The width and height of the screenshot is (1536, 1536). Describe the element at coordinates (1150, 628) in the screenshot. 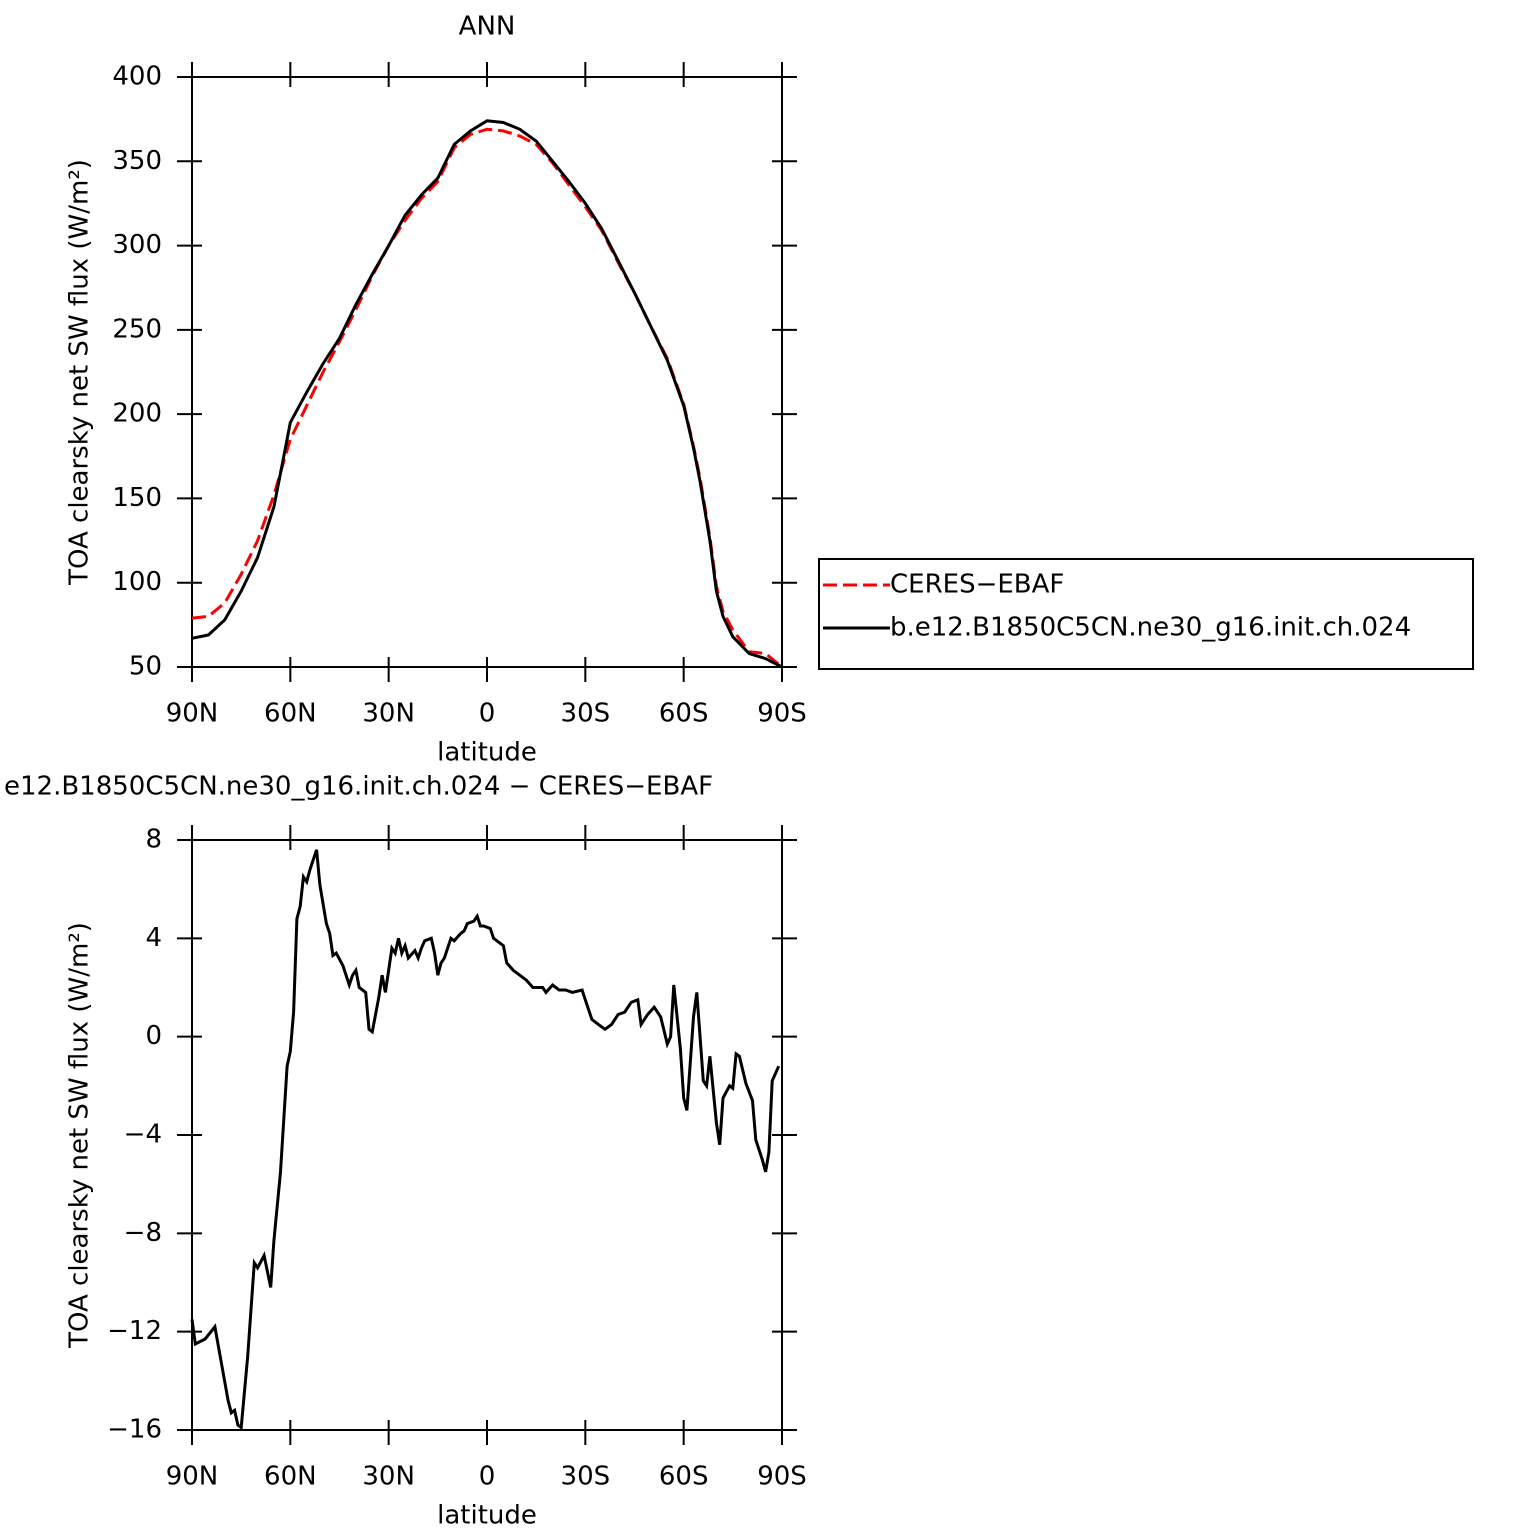

I see `legend-label: b.e12.B1850C5CN.ne30_g16.init.ch.024` at that location.